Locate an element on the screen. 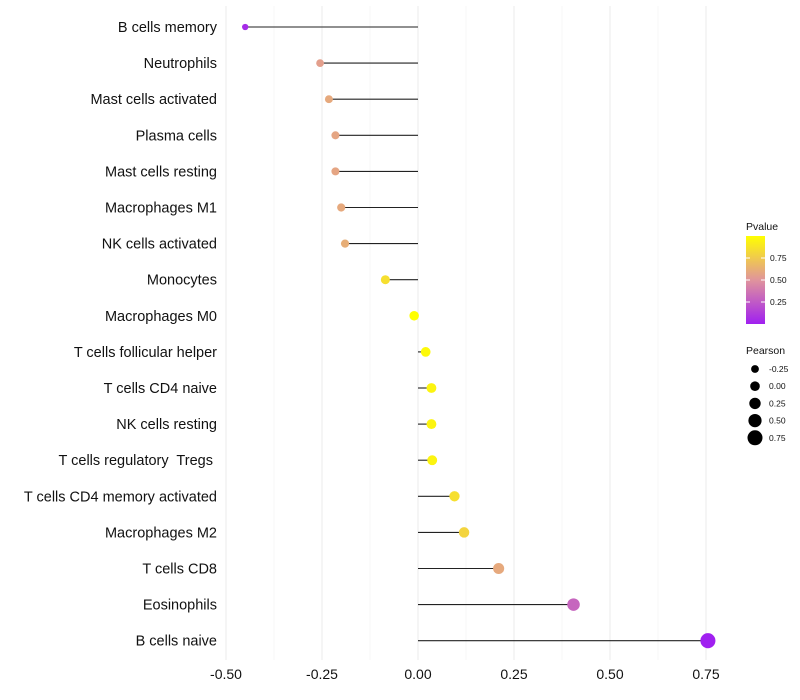  colorbar-tick-label: 0.50 is located at coordinates (778, 280).